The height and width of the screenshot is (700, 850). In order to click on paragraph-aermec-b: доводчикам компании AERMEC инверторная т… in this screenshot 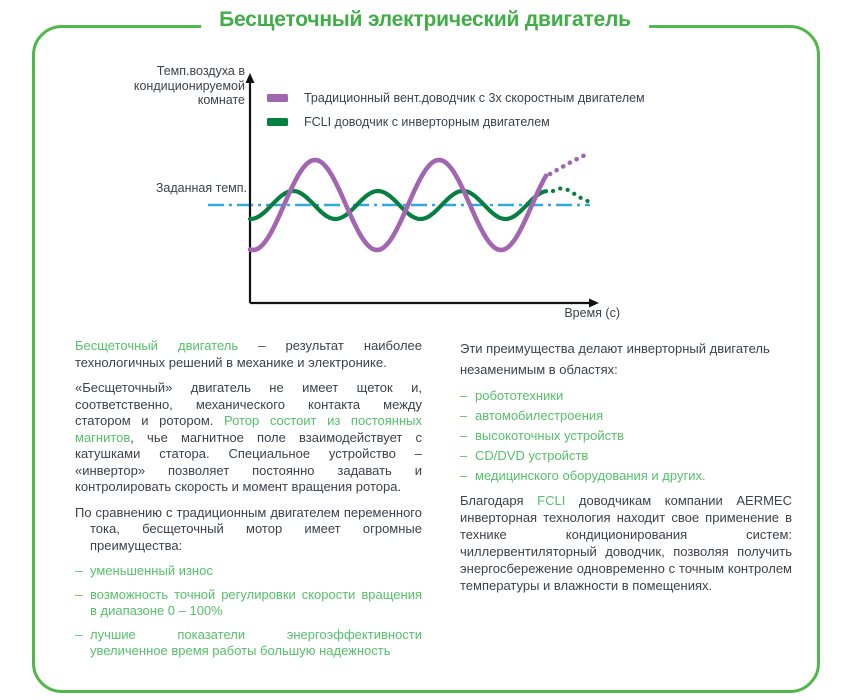, I will do `click(626, 543)`.